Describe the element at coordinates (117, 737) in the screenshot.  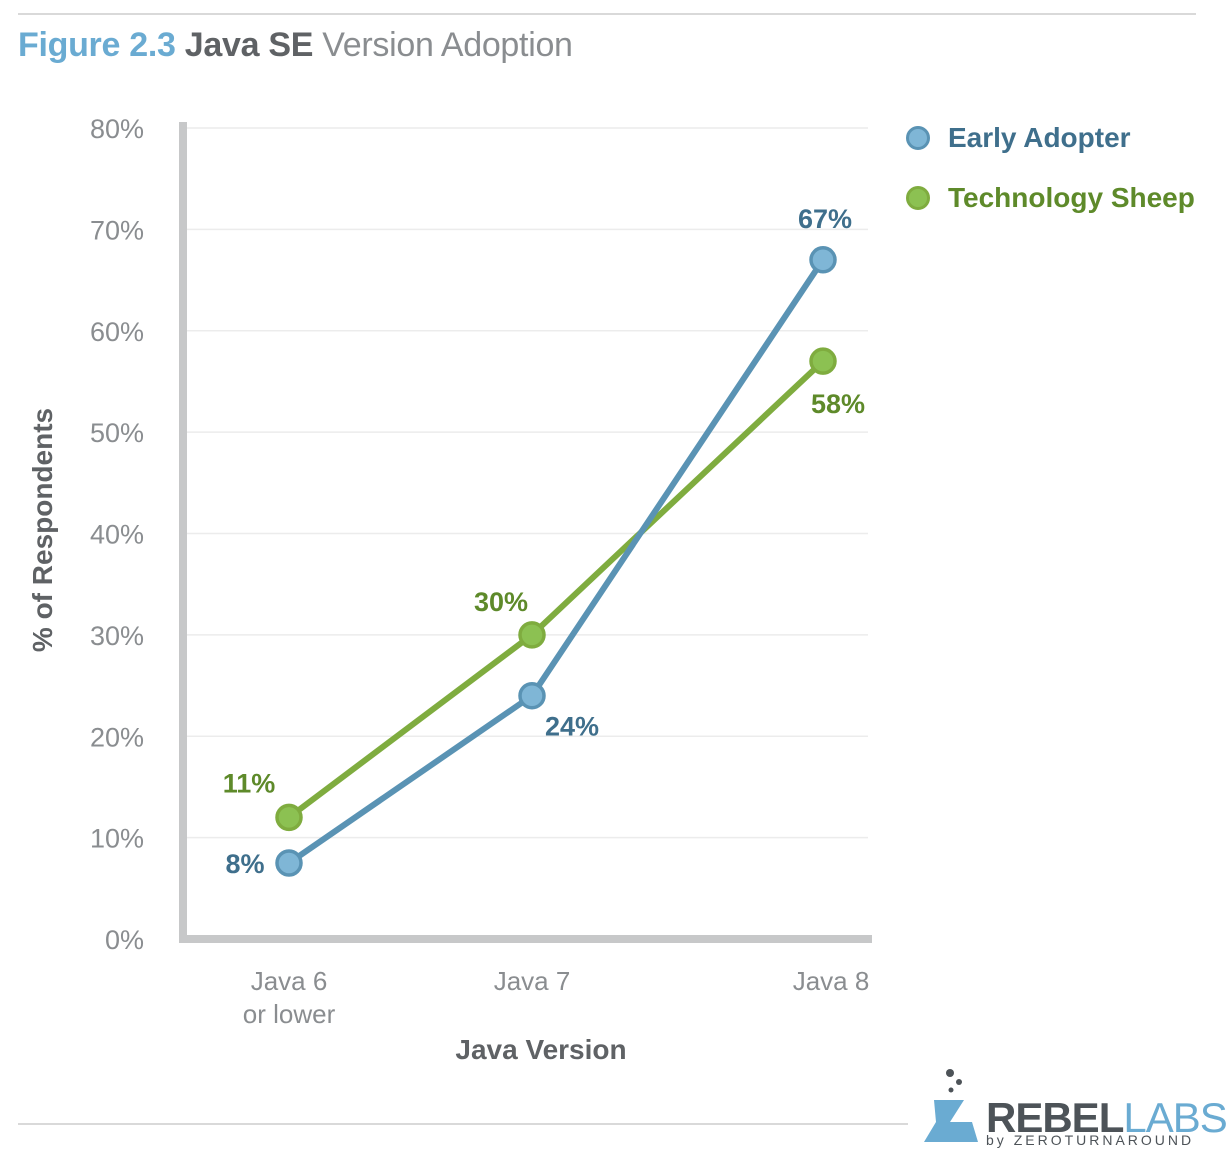
I see `y-tick-label: 20%` at that location.